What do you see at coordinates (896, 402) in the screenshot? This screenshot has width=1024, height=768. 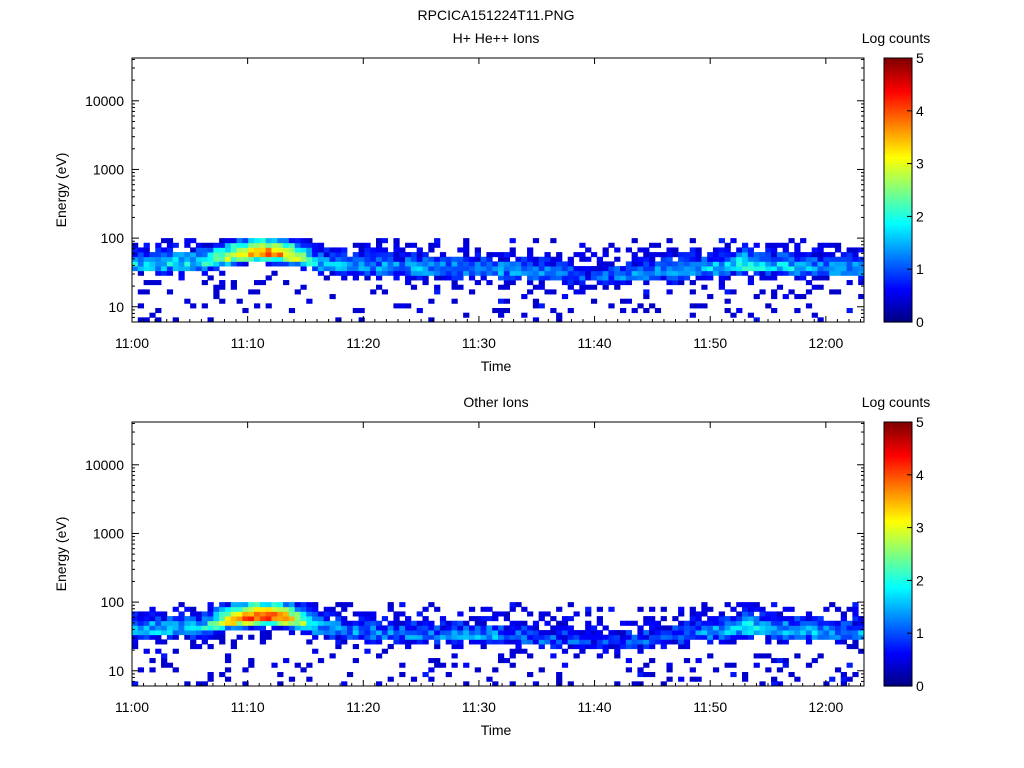 I see `colorbar-label: Log counts` at bounding box center [896, 402].